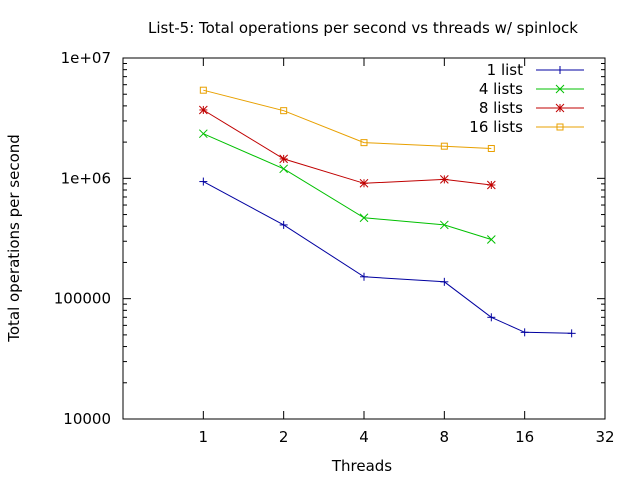 This screenshot has height=480, width=640. Describe the element at coordinates (560, 108) in the screenshot. I see `legend-marker-8-lists` at that location.